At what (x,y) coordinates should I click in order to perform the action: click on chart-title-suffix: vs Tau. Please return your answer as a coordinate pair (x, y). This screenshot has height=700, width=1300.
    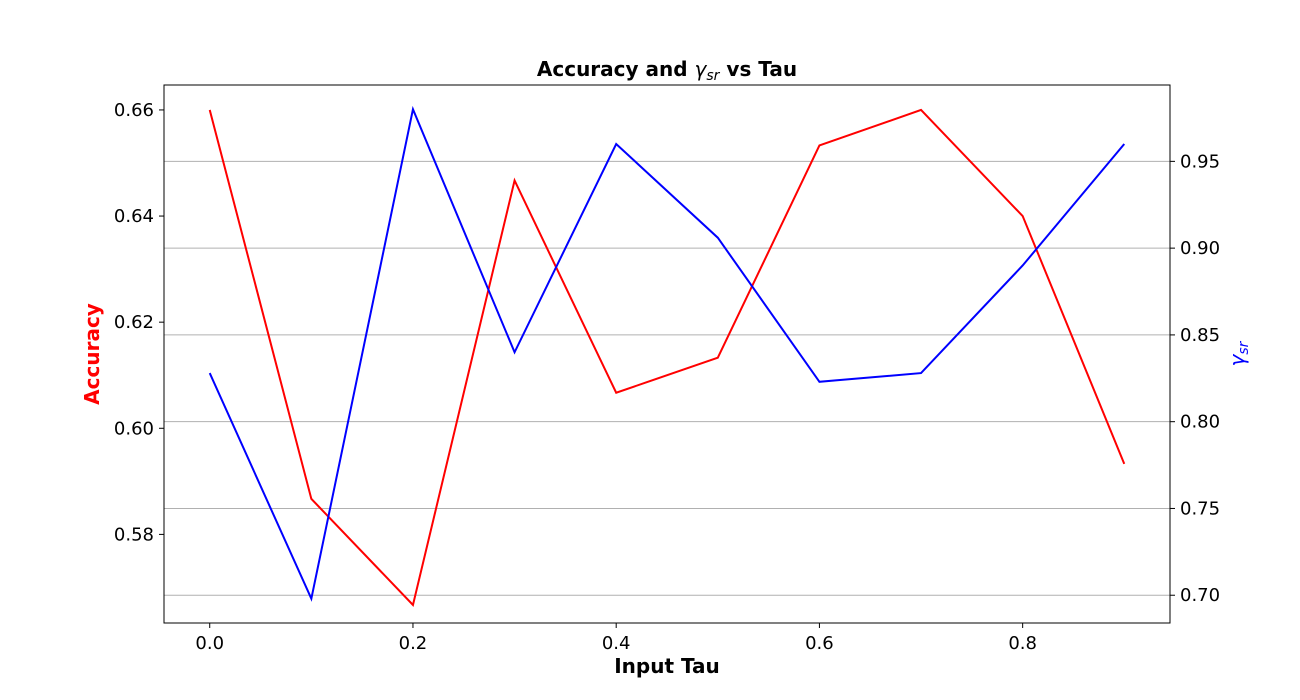
    Looking at the image, I should click on (758, 69).